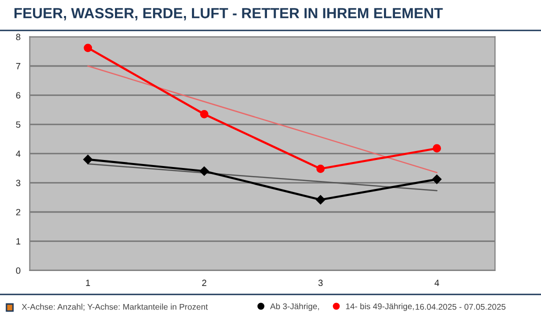 The image size is (541, 320). I want to click on legend-label: 14- bis 49-Jährige,, so click(380, 307).